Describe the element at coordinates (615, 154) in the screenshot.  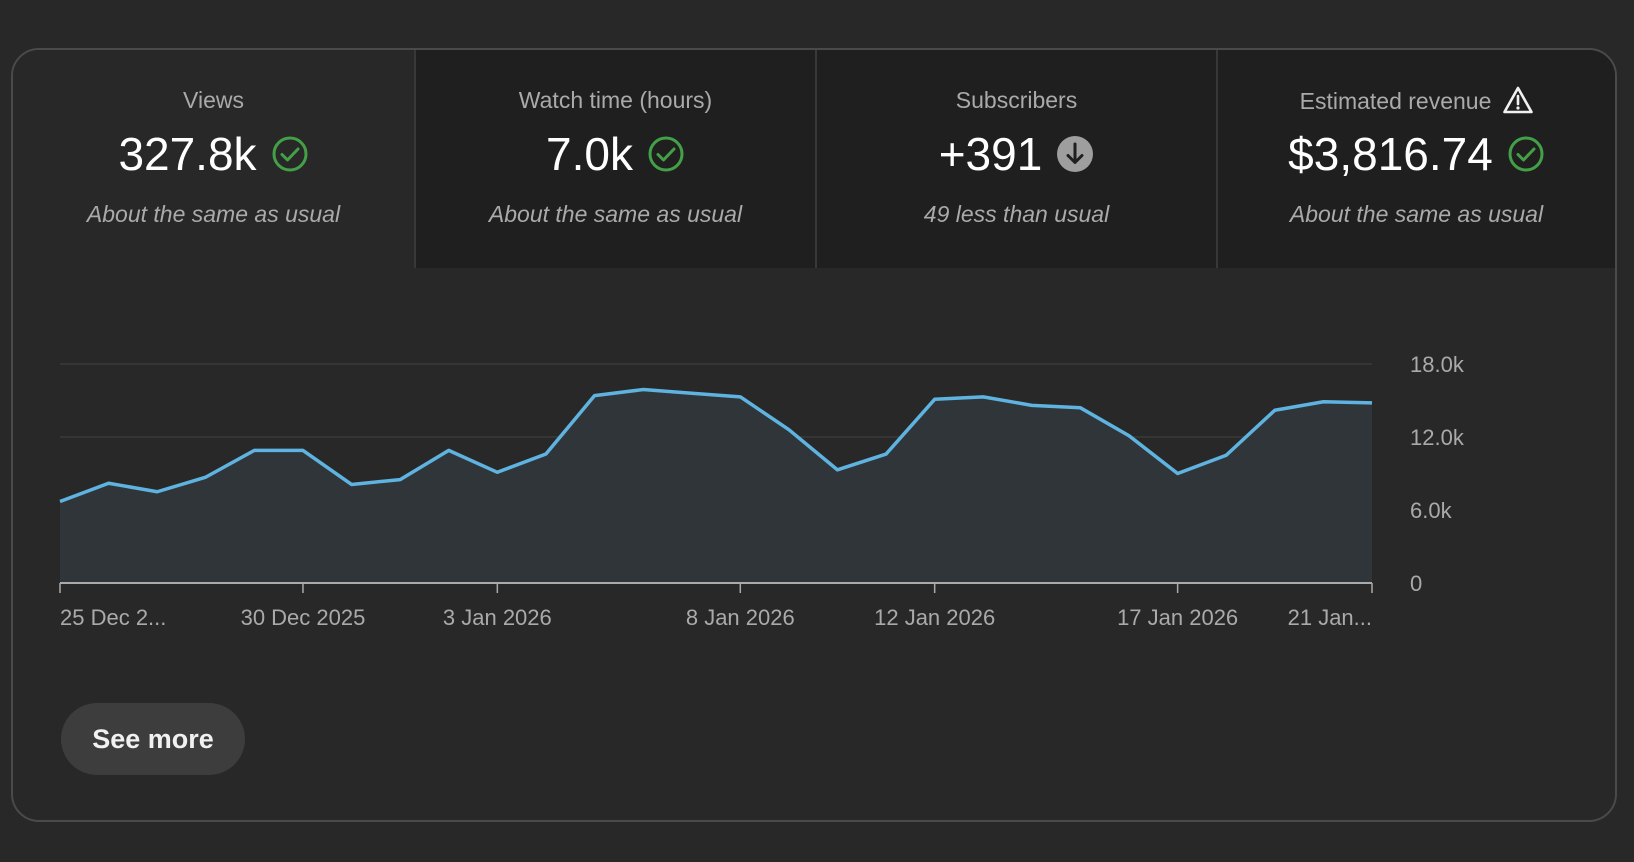
I see `tab-value: 7.0k` at that location.